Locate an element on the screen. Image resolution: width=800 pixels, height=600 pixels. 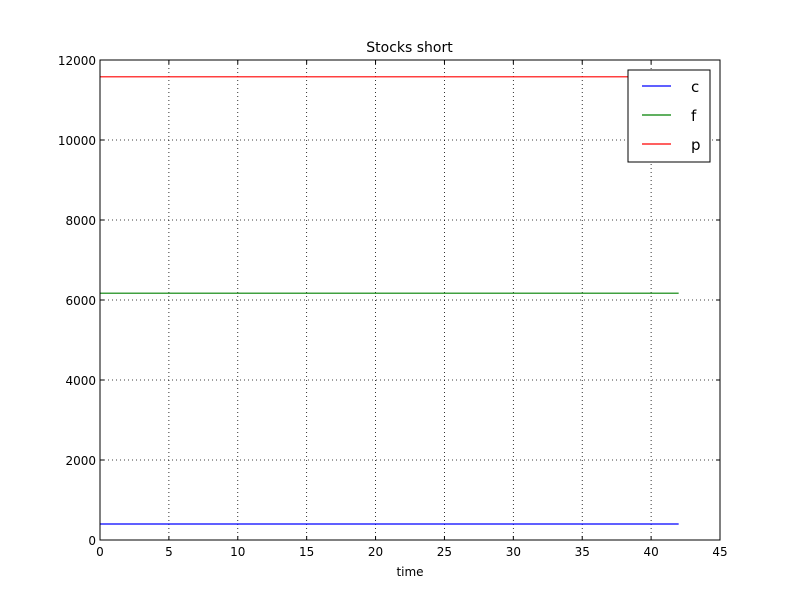
x-tick-label: 0 is located at coordinates (100, 552).